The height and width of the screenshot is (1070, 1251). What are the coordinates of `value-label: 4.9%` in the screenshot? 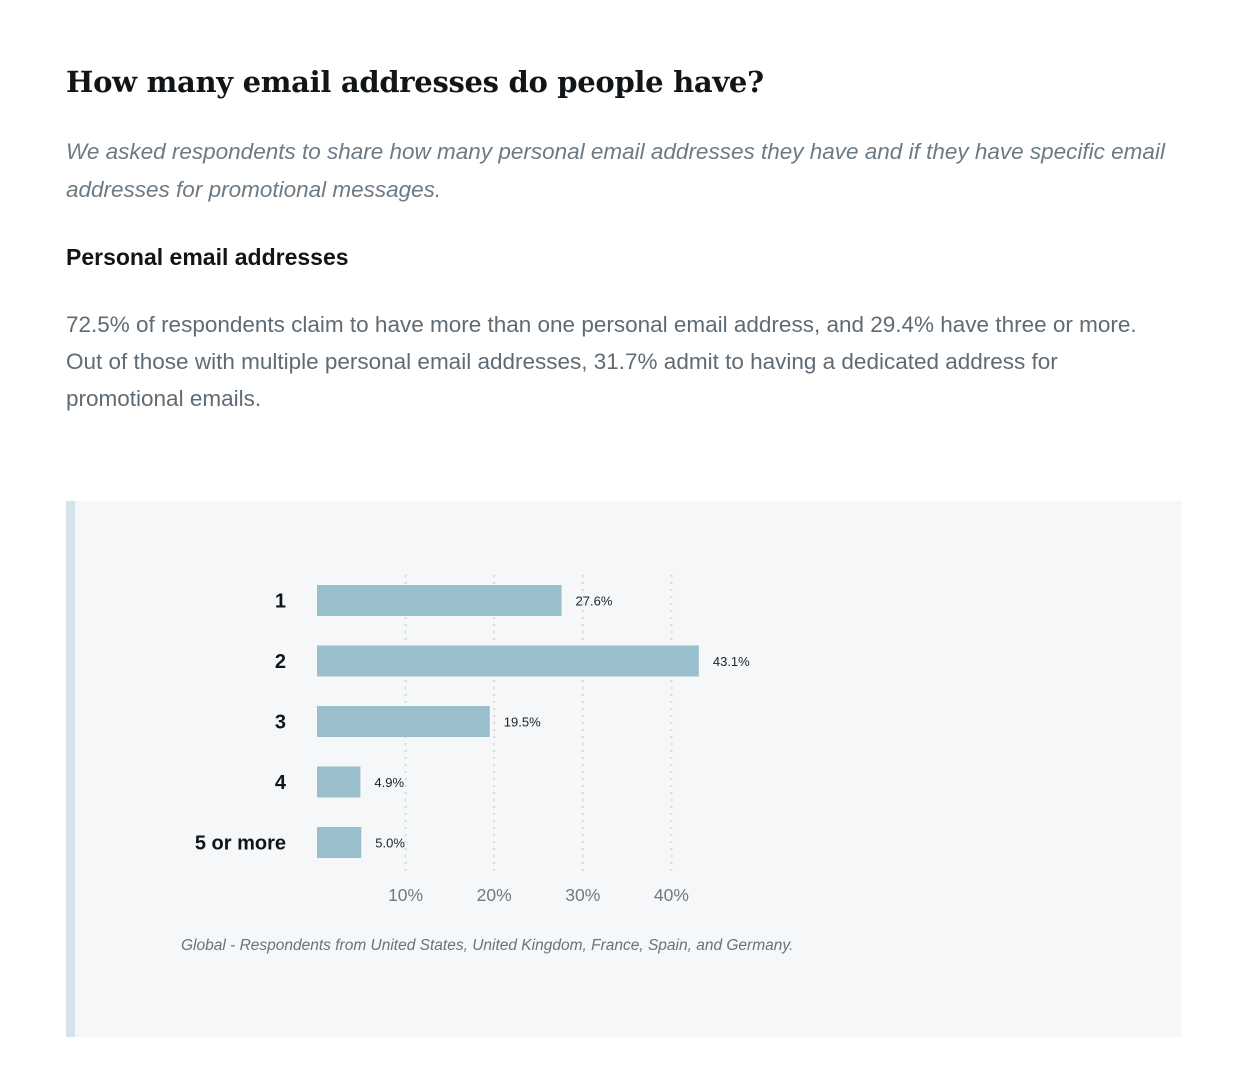 It's located at (389, 782).